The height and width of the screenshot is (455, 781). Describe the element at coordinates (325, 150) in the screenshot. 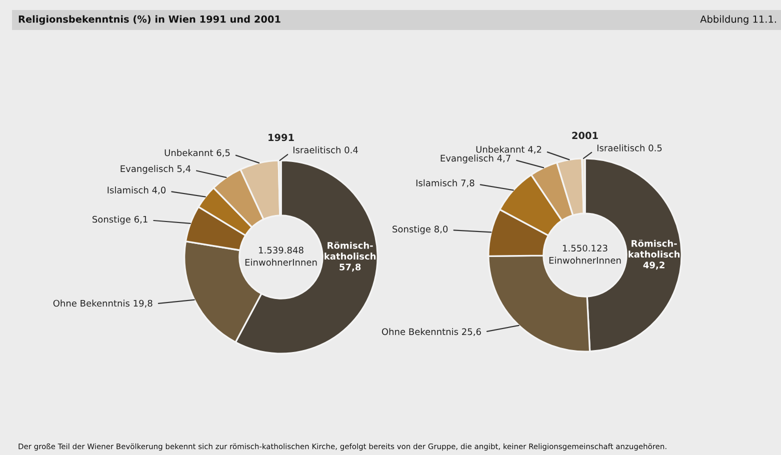

I see `slice-label: Israelitisch 0.4` at that location.